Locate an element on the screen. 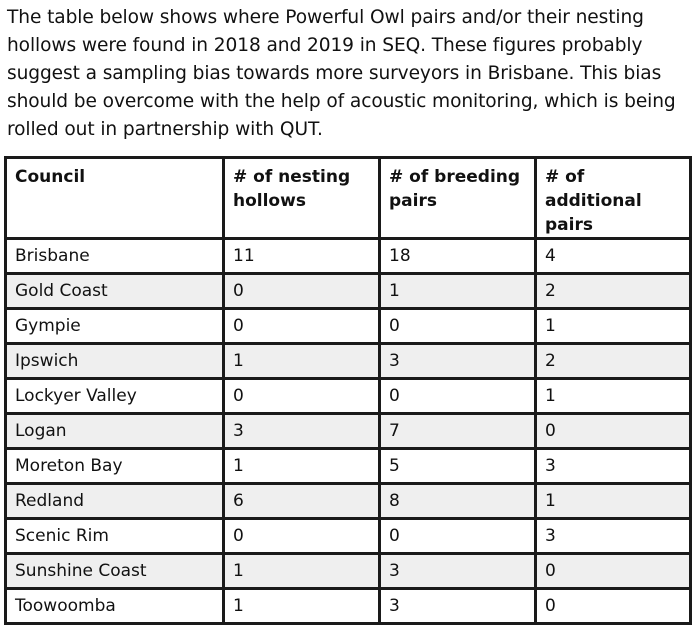 The height and width of the screenshot is (625, 699). cell-breeding-pairs: 5 is located at coordinates (457, 466).